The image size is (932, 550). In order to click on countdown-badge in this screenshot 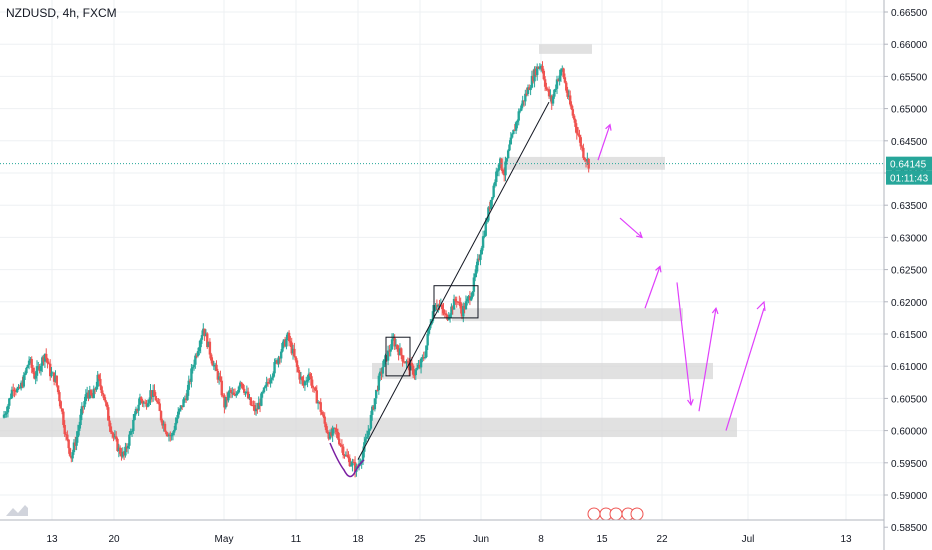, I will do `click(909, 177)`.